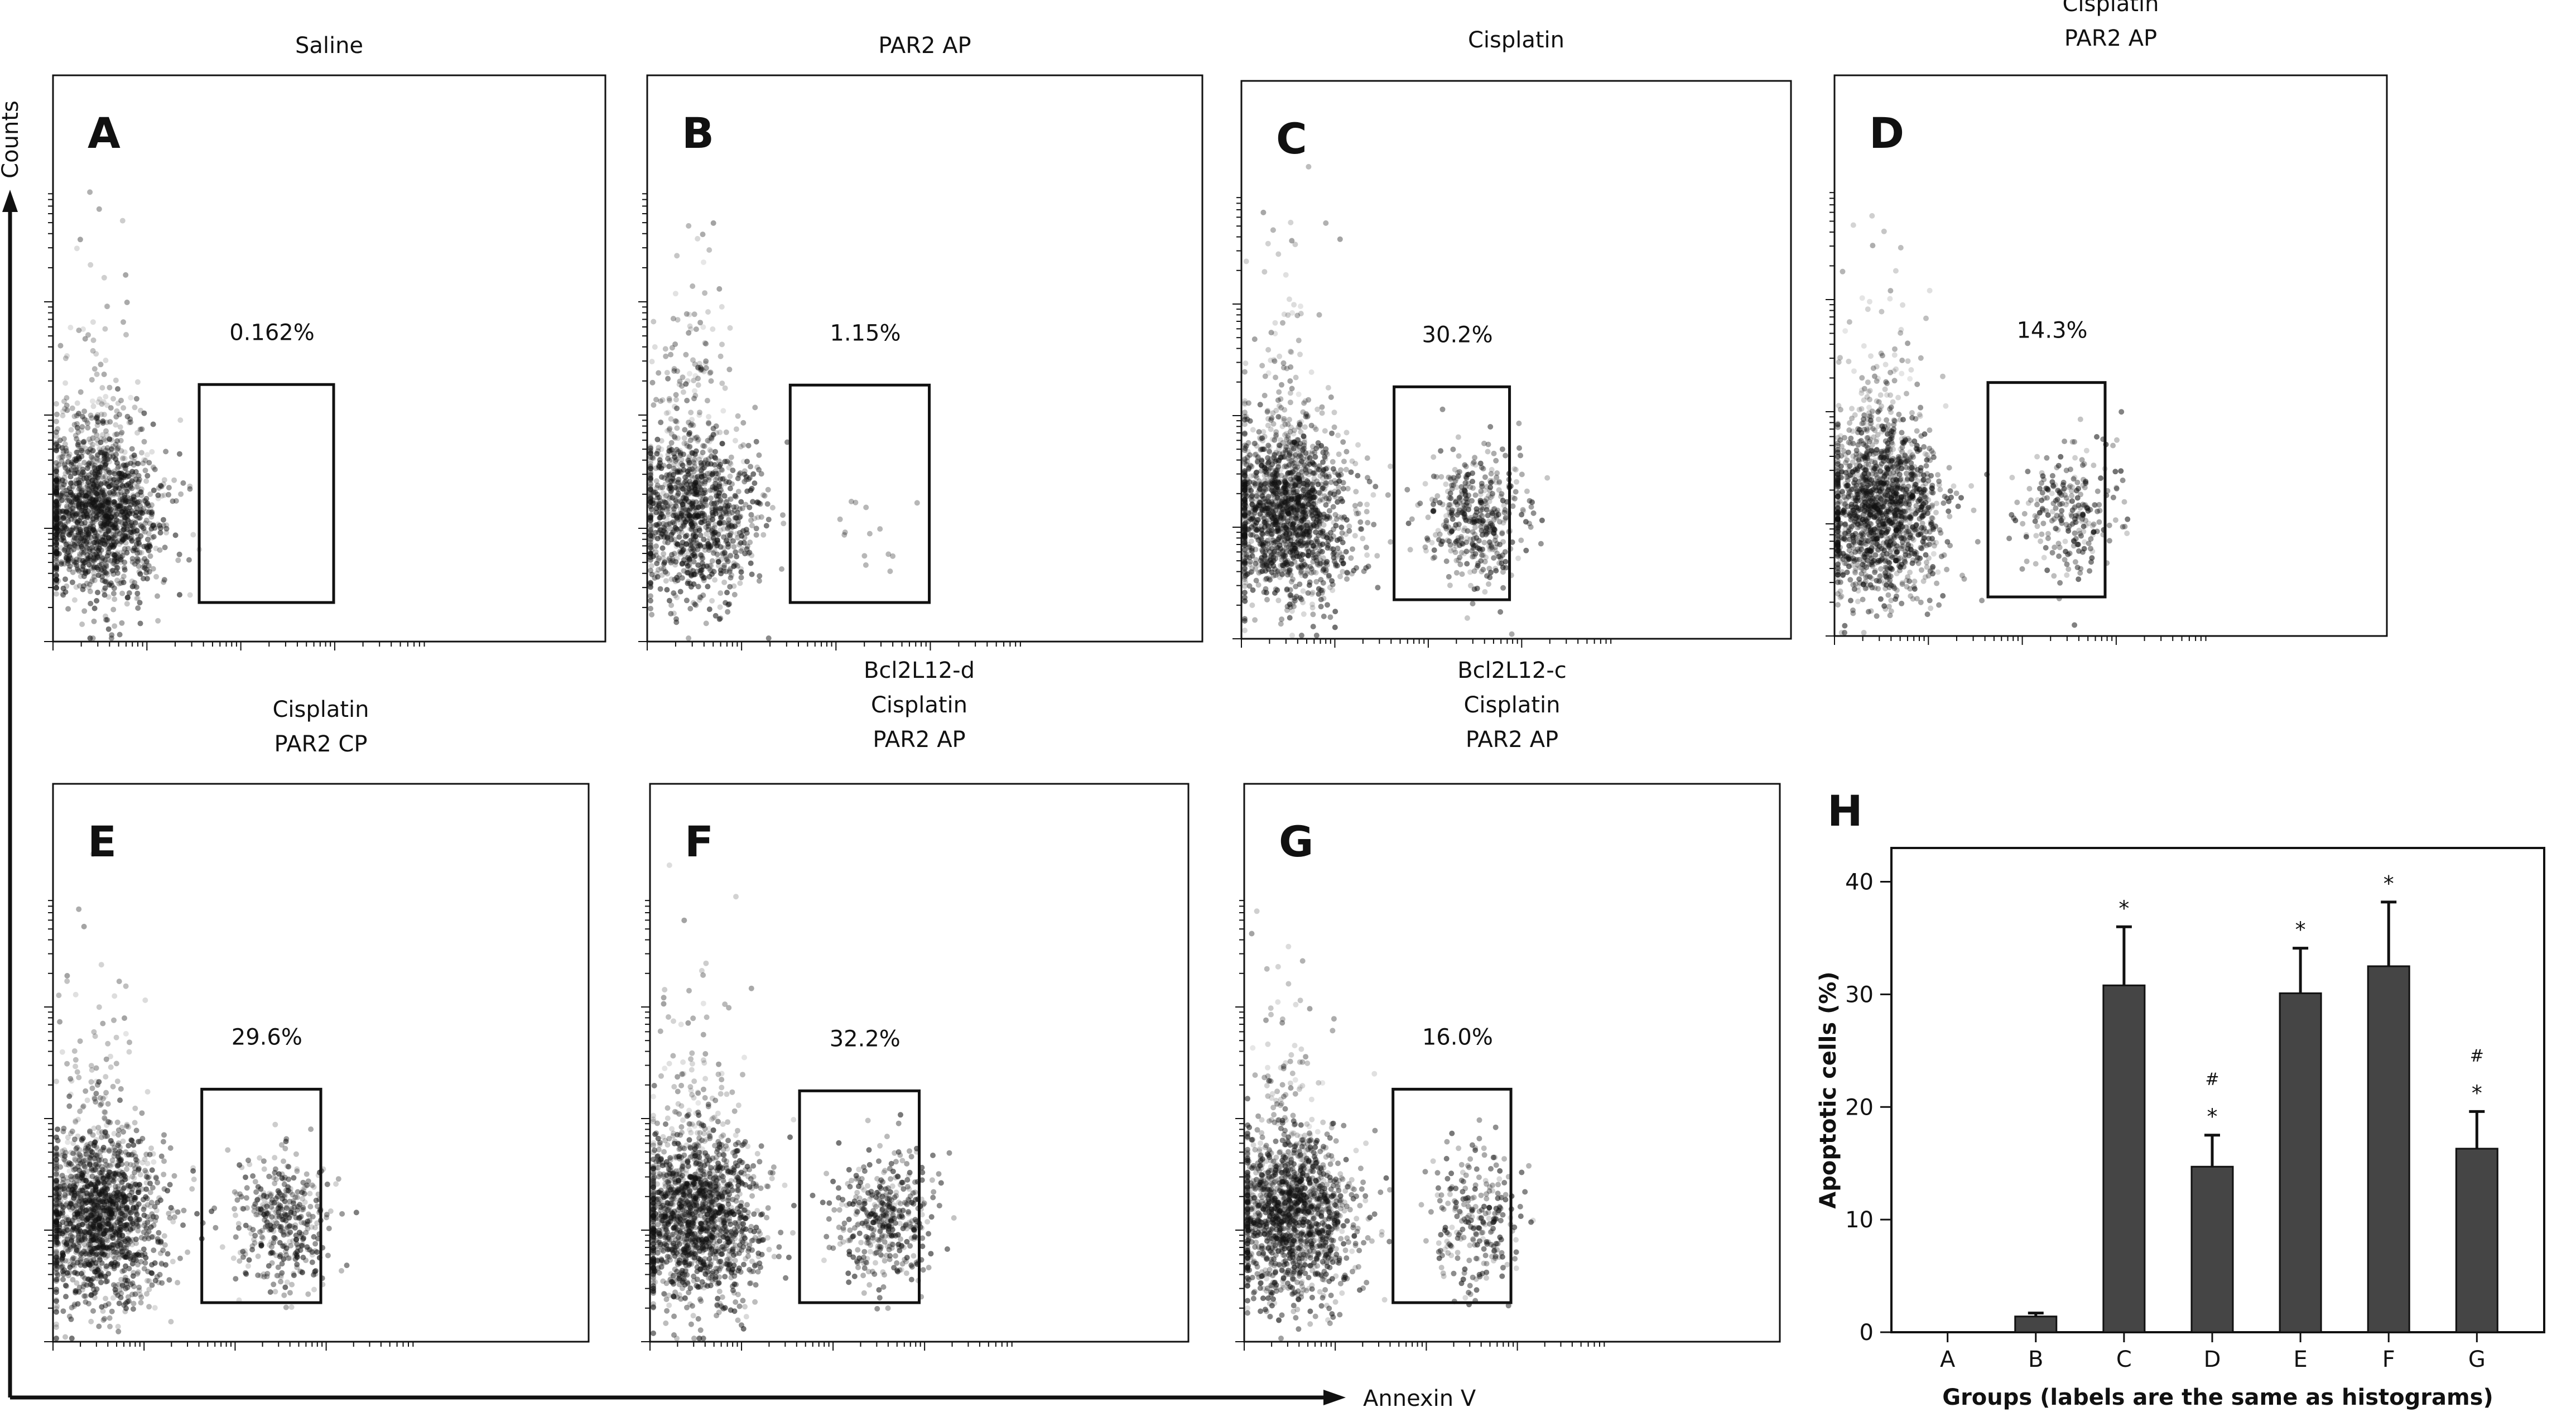 The height and width of the screenshot is (1412, 2576). I want to click on flow-panel-e: Cisplatin PAR2 CP E 29.6%, so click(317, 1024).